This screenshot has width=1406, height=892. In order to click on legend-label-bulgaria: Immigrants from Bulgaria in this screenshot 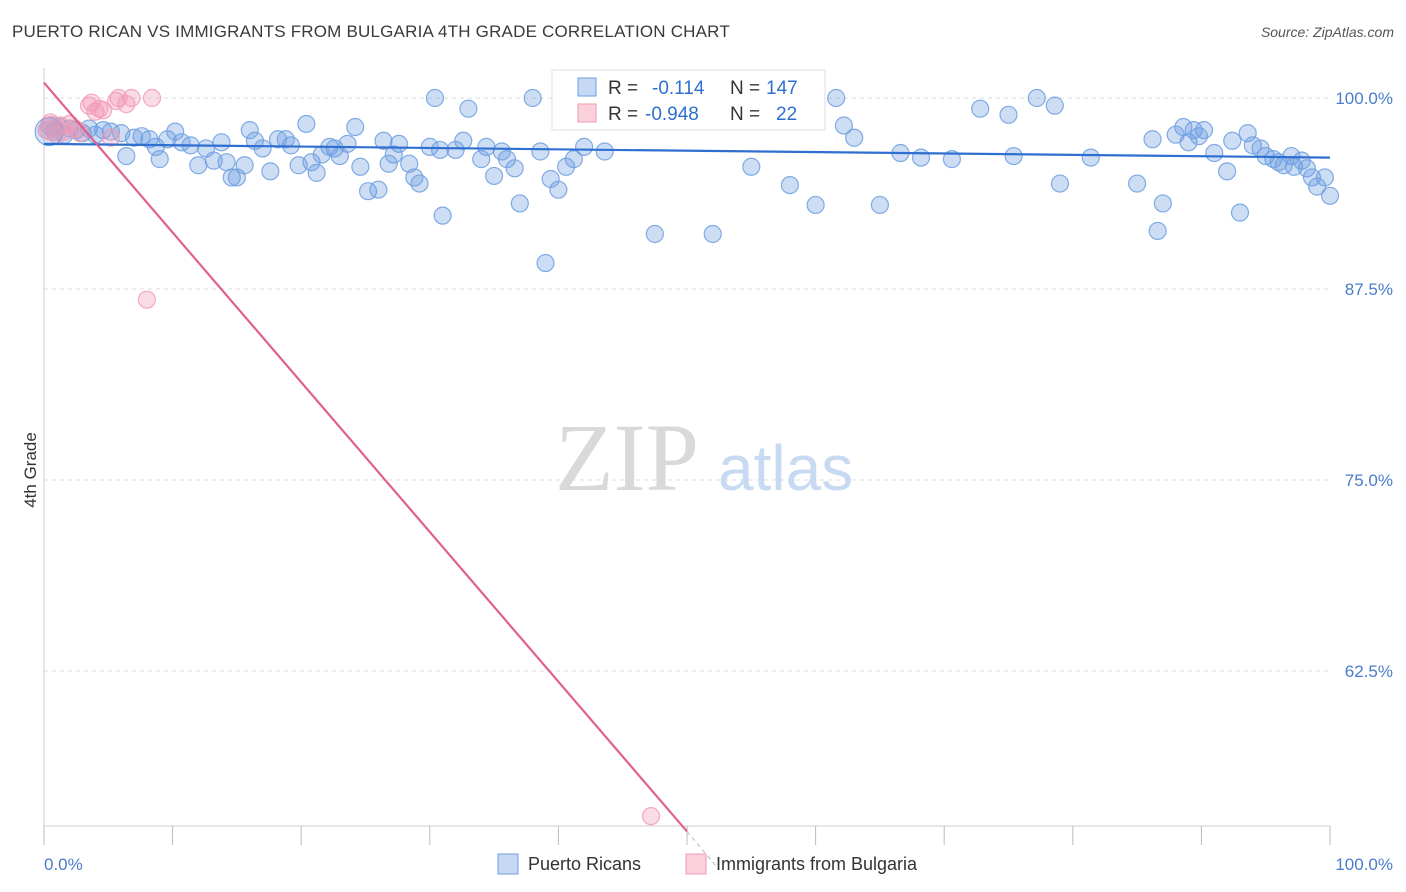, I will do `click(817, 864)`.